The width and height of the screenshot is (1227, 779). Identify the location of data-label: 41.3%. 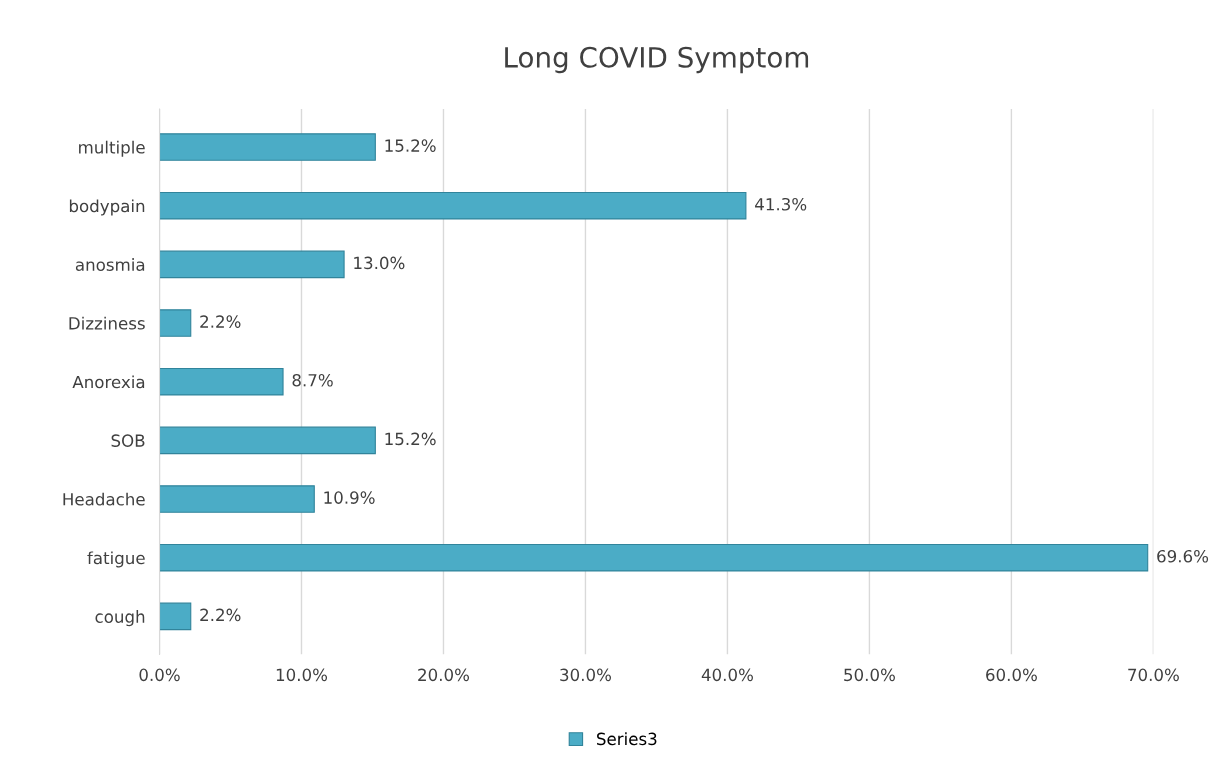
(781, 204).